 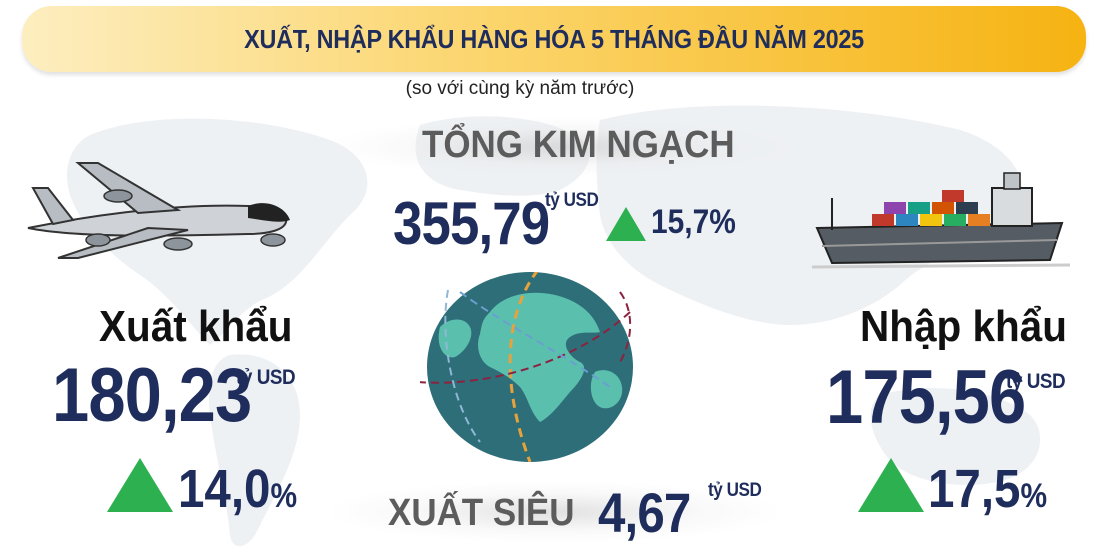 I want to click on import-unit: tỷ USD, so click(x=1036, y=381).